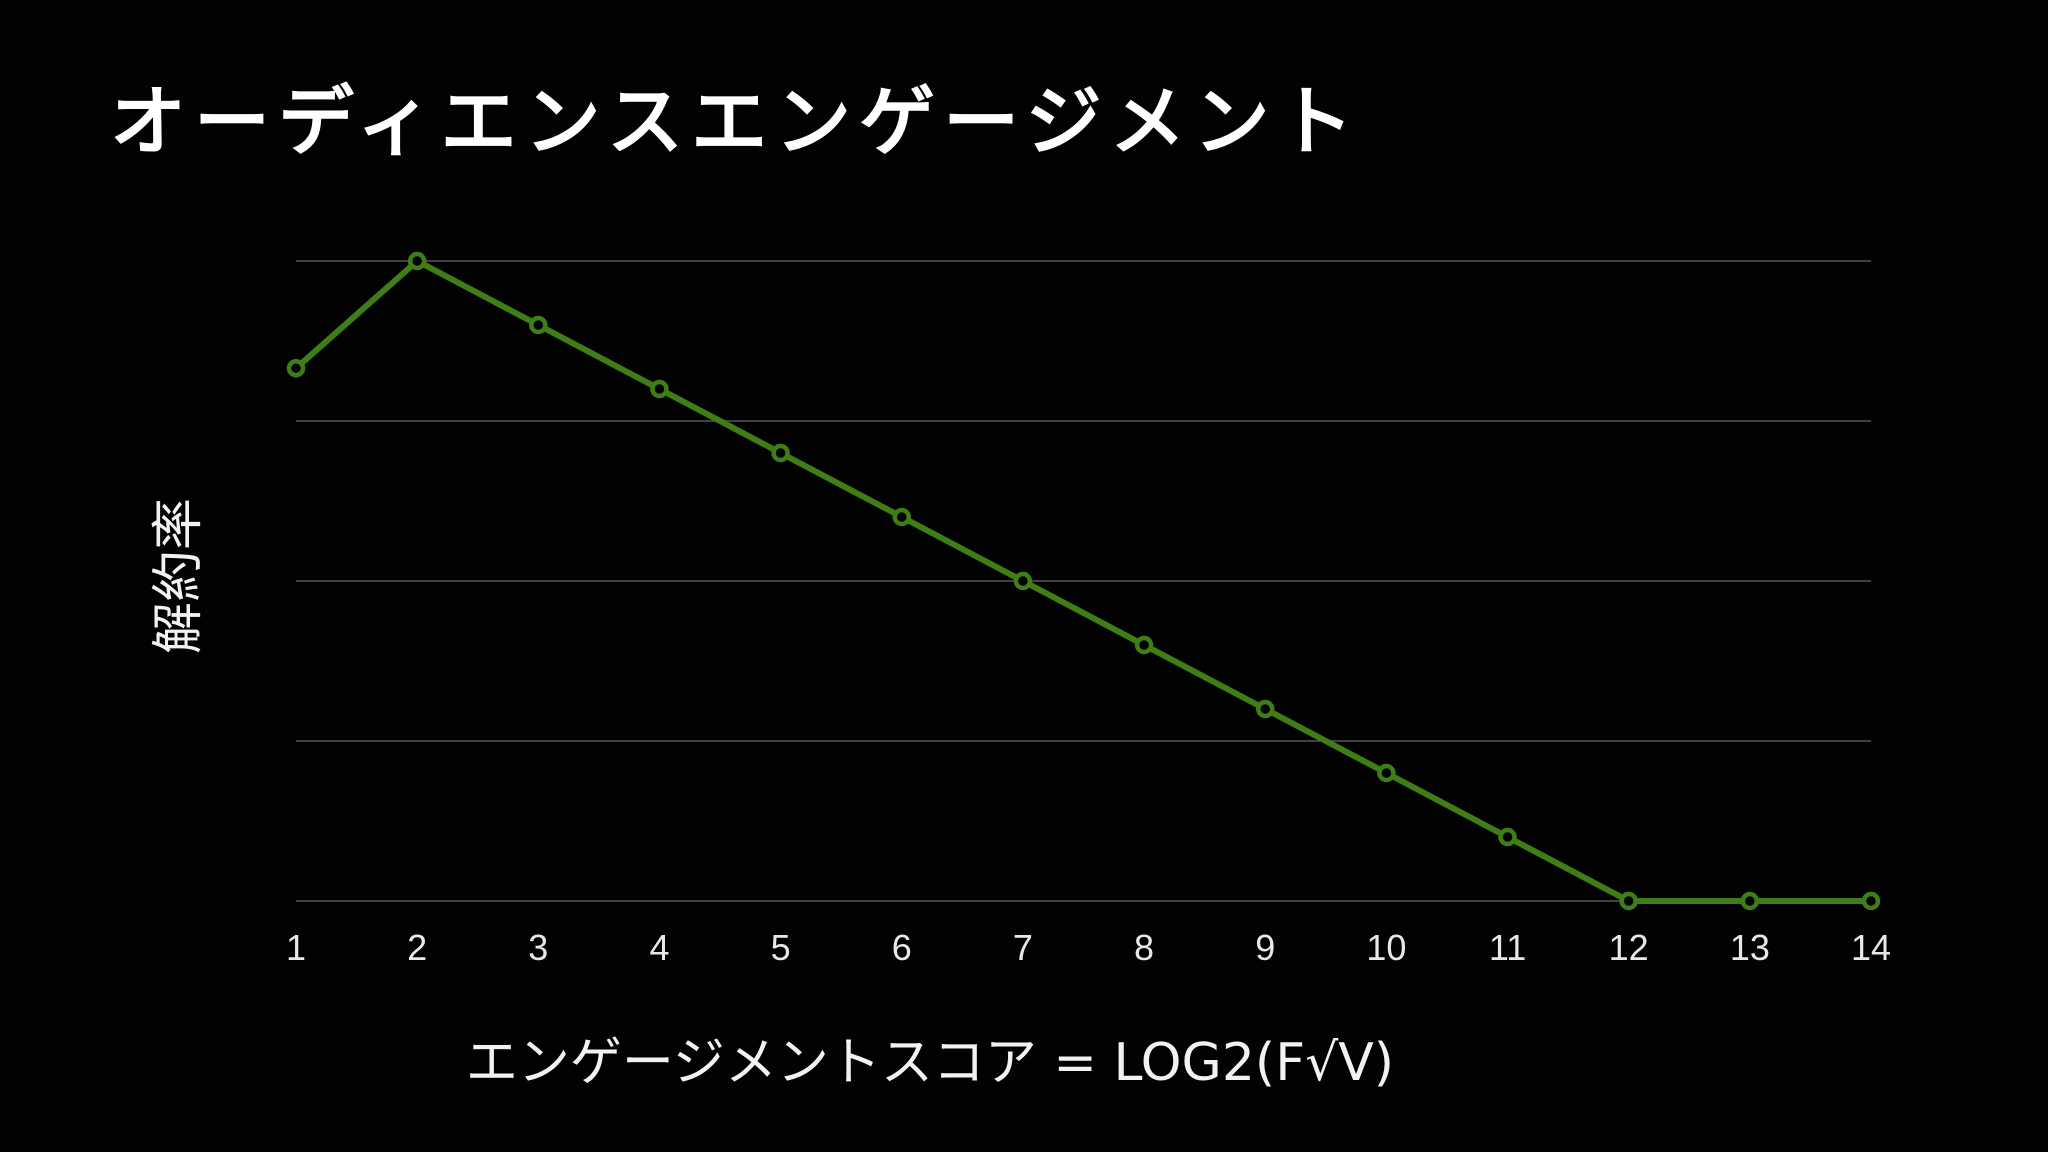 Image resolution: width=2048 pixels, height=1152 pixels. I want to click on x-tick-label: 14, so click(1871, 947).